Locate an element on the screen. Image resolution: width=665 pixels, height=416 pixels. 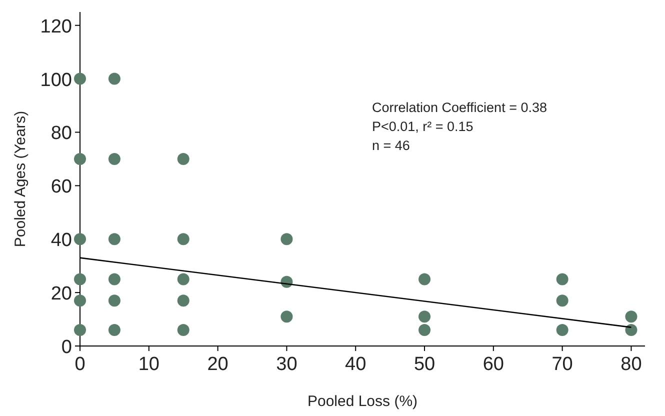
y-tick-label: 80 is located at coordinates (61, 133).